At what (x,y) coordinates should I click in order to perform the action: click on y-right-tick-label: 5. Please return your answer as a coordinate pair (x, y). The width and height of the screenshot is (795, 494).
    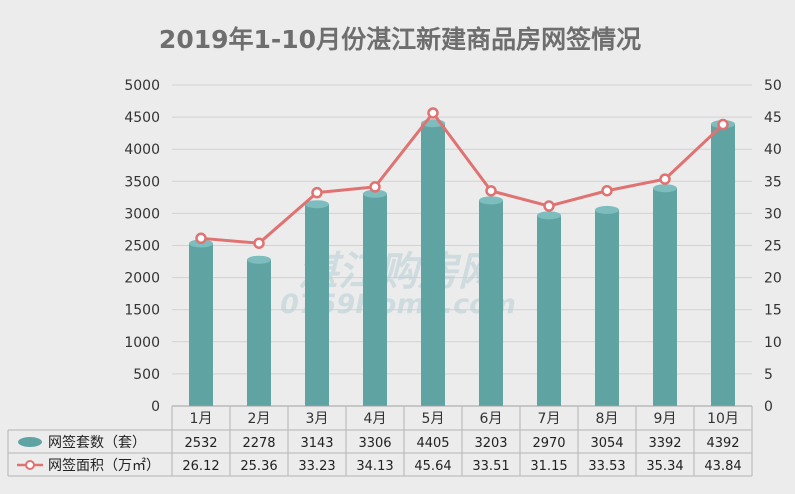
    Looking at the image, I should click on (768, 375).